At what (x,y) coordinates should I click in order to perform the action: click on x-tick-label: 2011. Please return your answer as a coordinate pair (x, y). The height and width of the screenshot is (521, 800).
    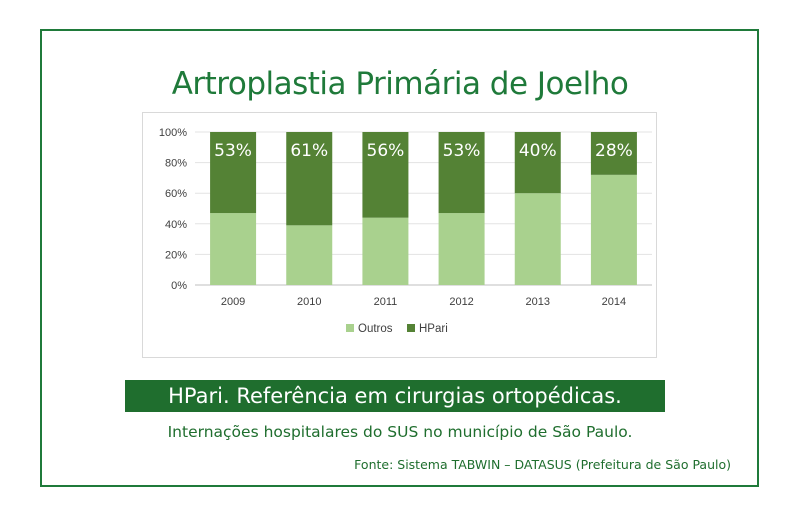
    Looking at the image, I should click on (386, 302).